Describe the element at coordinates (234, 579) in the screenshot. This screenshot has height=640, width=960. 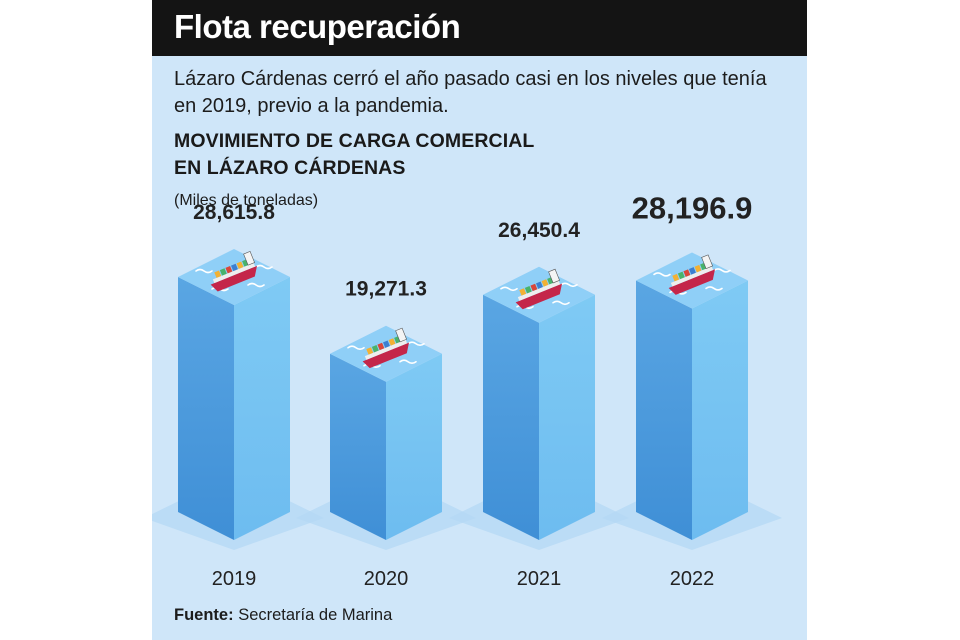
I see `category-label-2019: 2019` at that location.